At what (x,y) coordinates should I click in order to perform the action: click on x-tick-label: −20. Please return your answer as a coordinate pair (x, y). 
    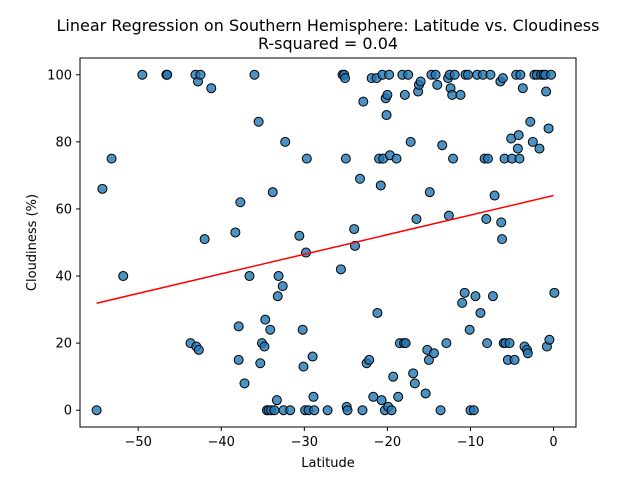
    Looking at the image, I should click on (387, 442).